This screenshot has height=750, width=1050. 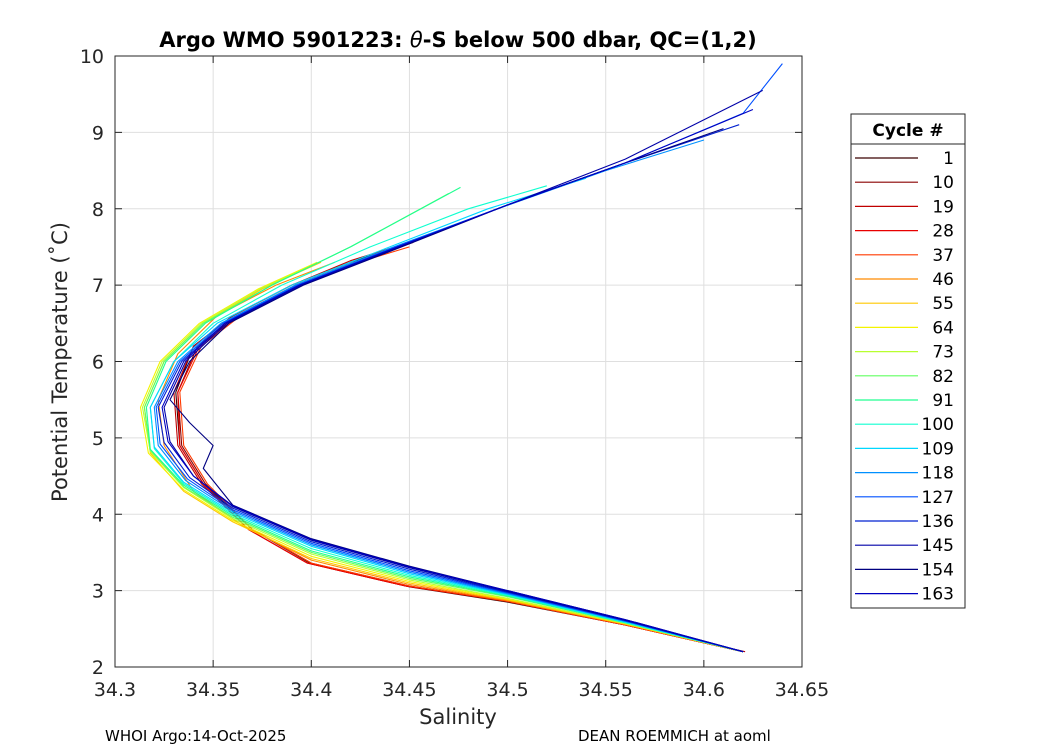 I want to click on y-tick-label: 5, so click(x=98, y=439).